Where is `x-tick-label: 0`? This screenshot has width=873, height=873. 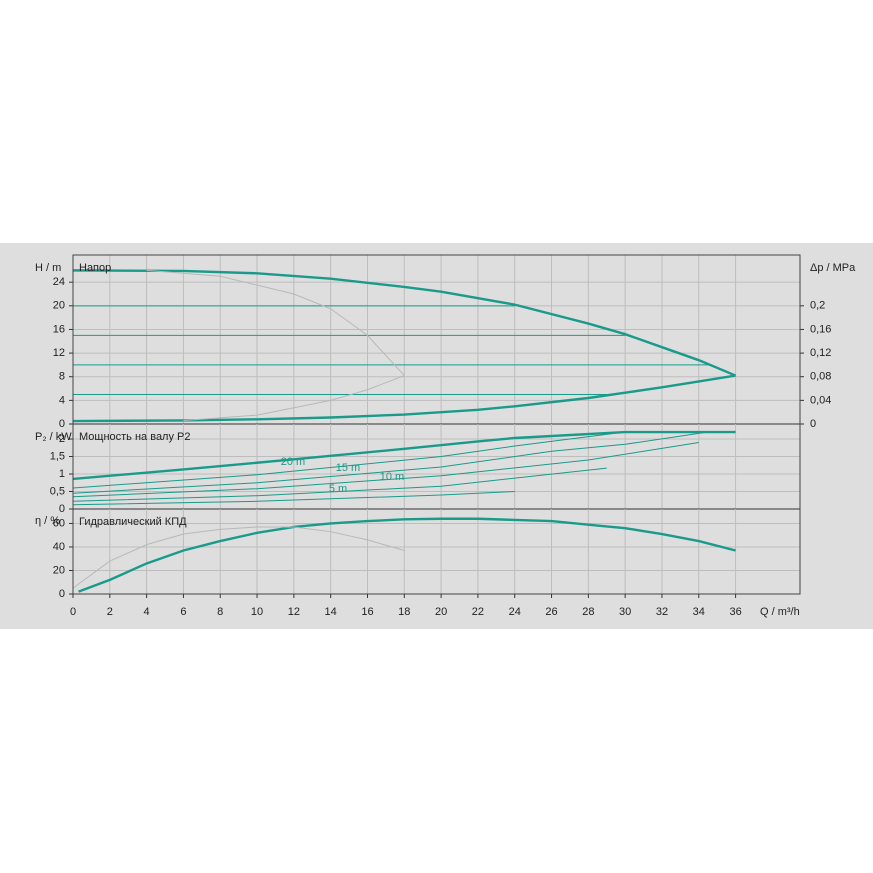
x-tick-label: 0 is located at coordinates (73, 612).